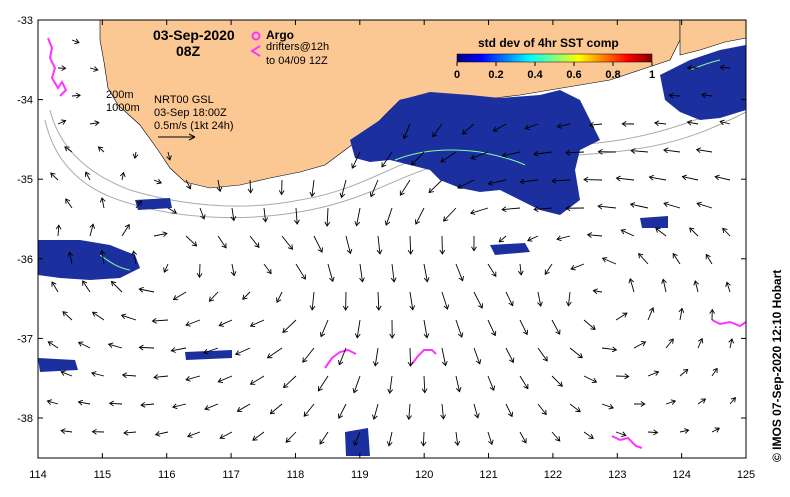  I want to click on x-tick-label: 124, so click(681, 475).